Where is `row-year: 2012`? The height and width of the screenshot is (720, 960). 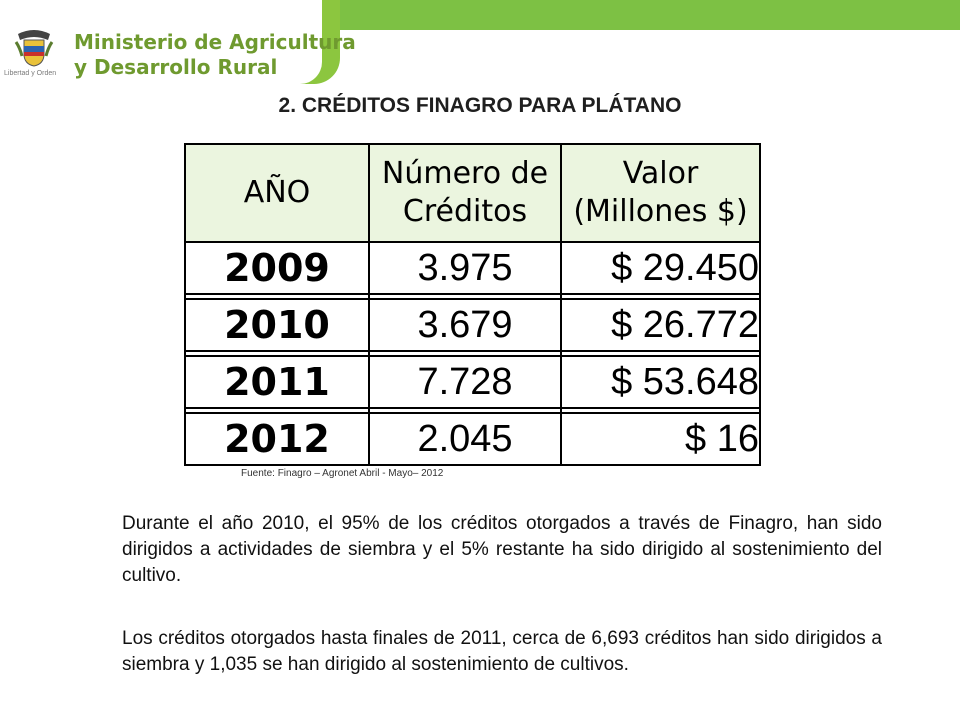
row-year: 2012 is located at coordinates (277, 439).